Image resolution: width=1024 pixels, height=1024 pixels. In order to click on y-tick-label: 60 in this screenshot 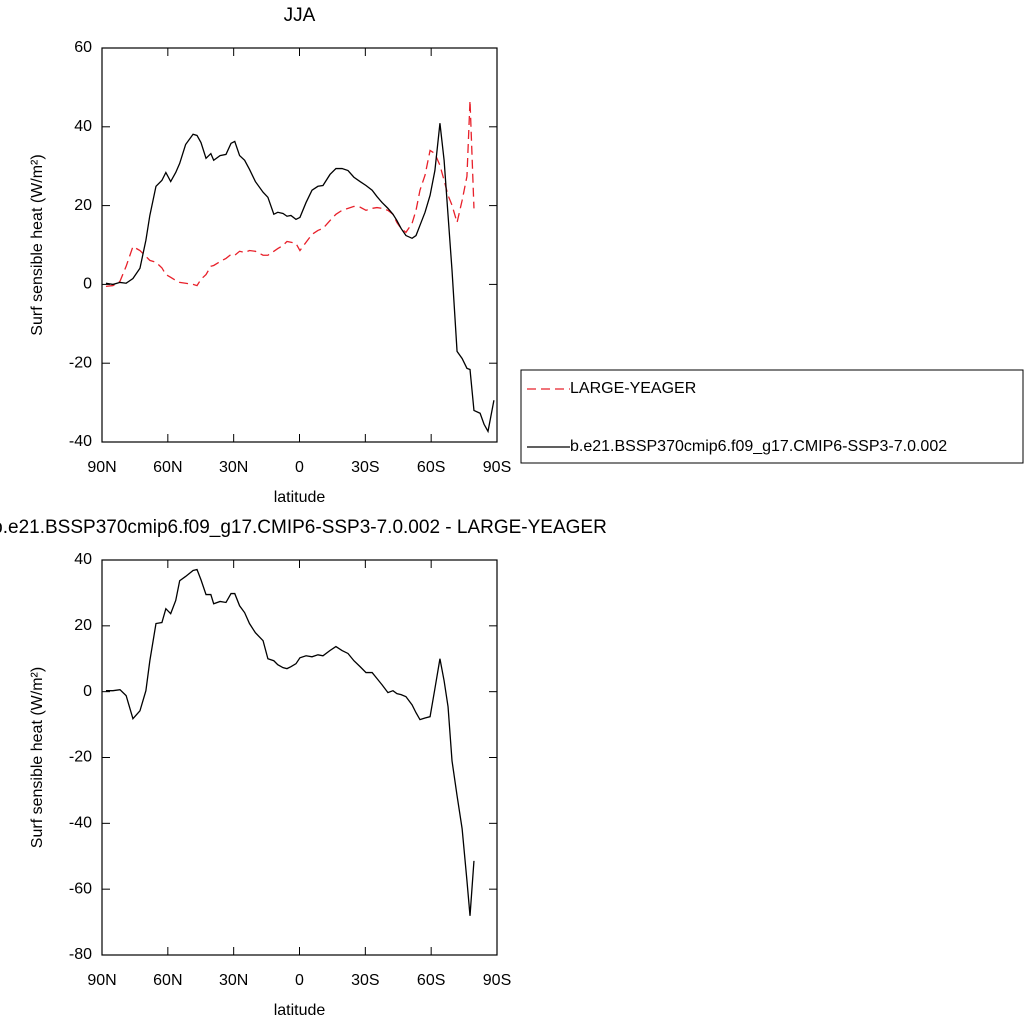, I will do `click(83, 47)`.